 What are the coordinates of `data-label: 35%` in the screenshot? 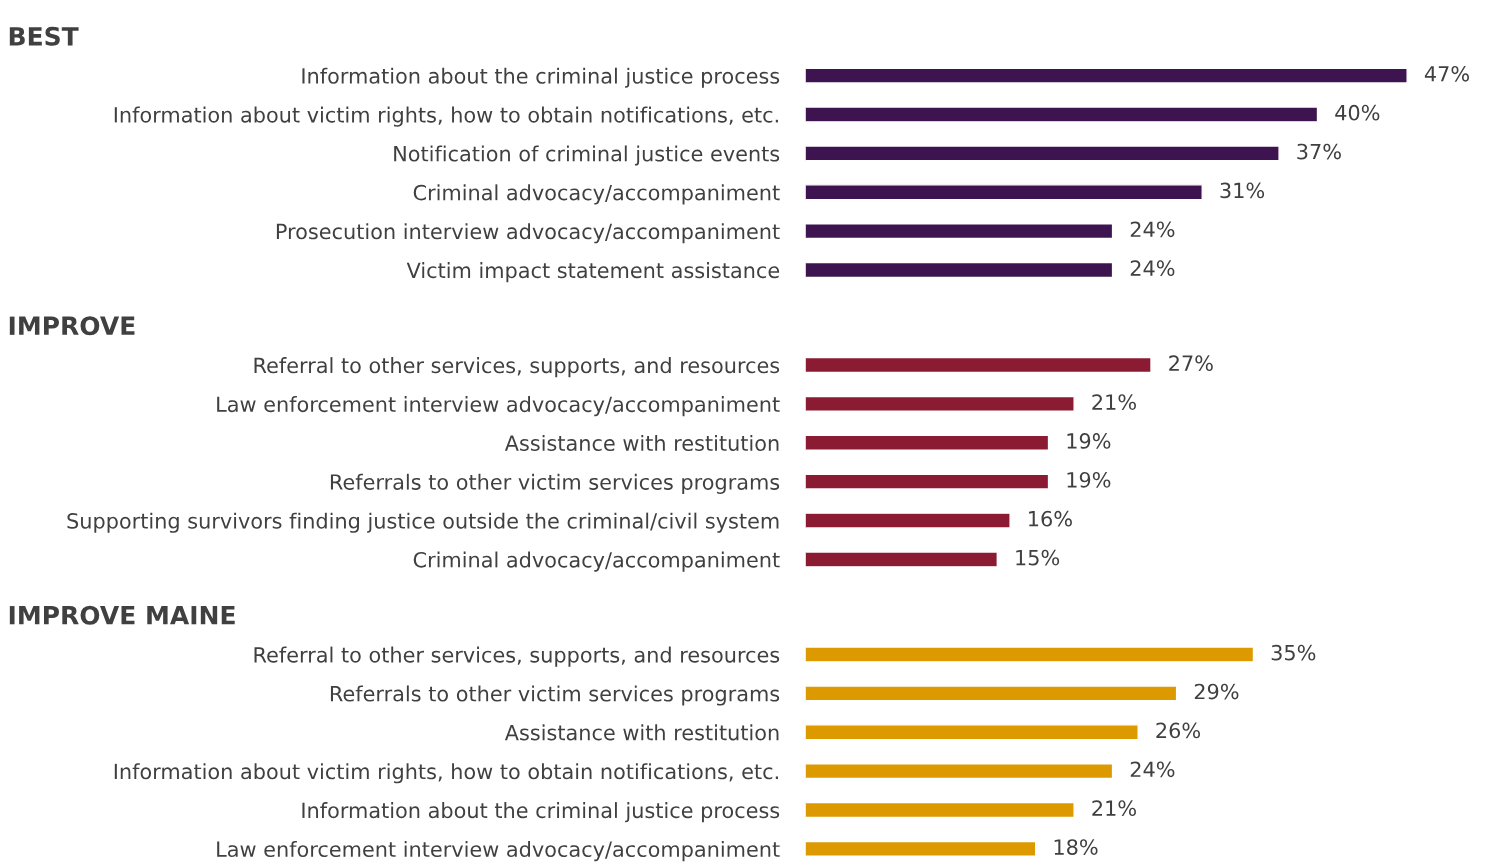 It's located at (1293, 652).